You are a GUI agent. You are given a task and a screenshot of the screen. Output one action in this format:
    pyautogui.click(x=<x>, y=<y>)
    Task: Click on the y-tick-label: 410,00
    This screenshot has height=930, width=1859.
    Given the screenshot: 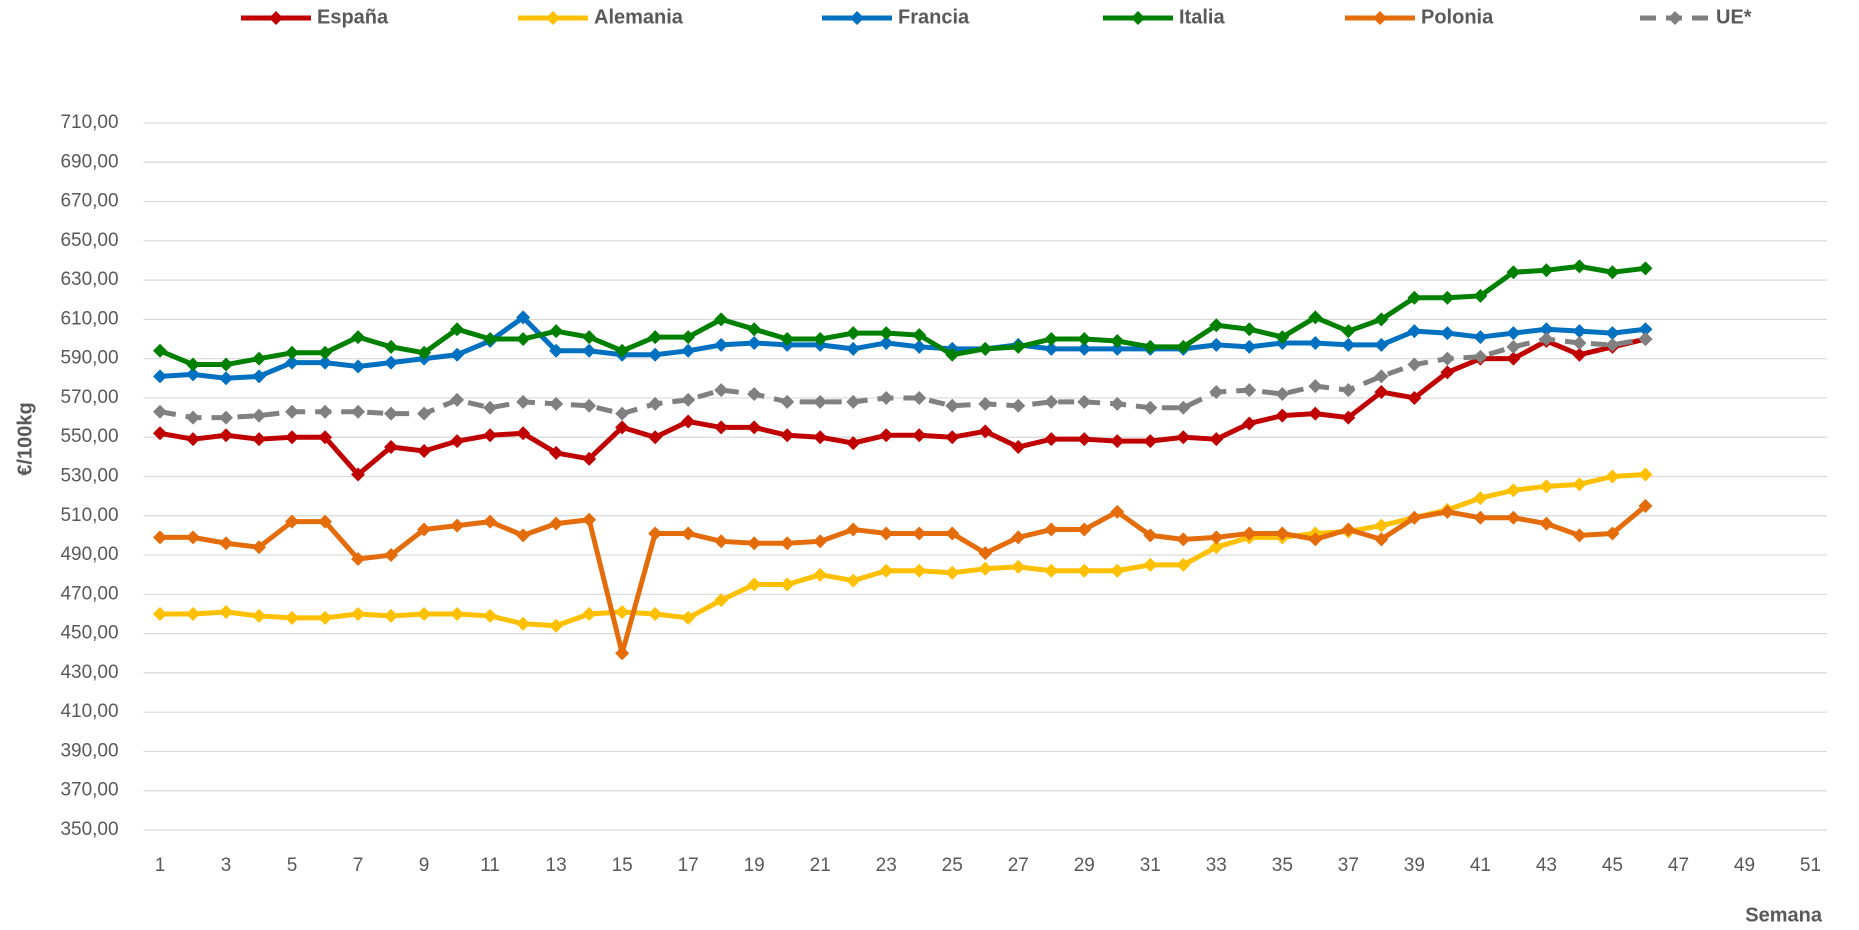 What is the action you would take?
    pyautogui.click(x=89, y=711)
    